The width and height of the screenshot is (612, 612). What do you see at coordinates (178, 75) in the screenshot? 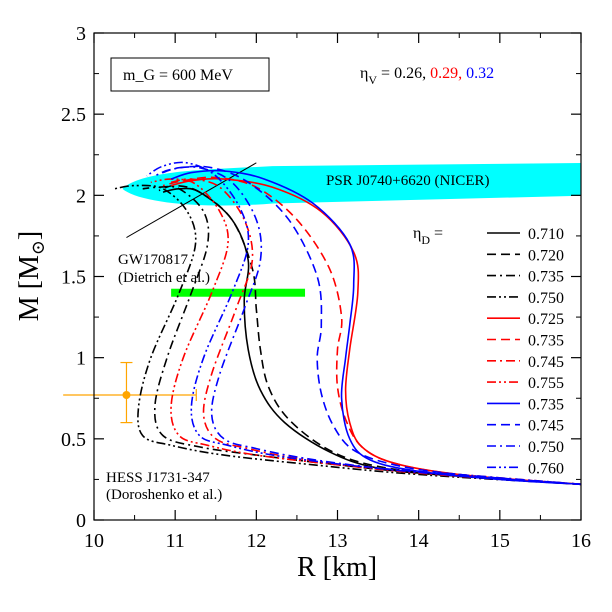
I see `model-box-label: m_G = 600 MeV` at bounding box center [178, 75].